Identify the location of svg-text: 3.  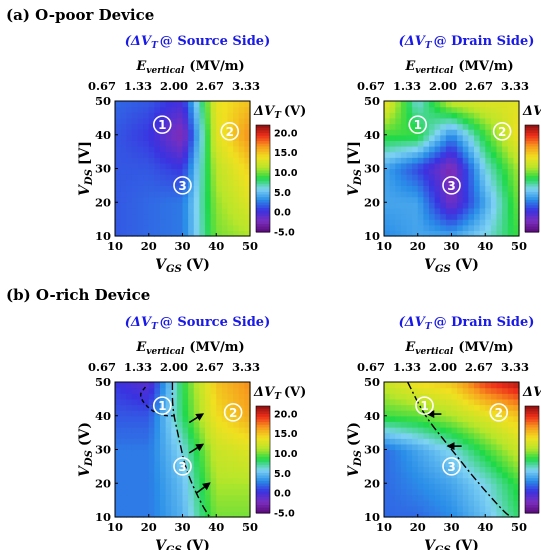
(182, 467).